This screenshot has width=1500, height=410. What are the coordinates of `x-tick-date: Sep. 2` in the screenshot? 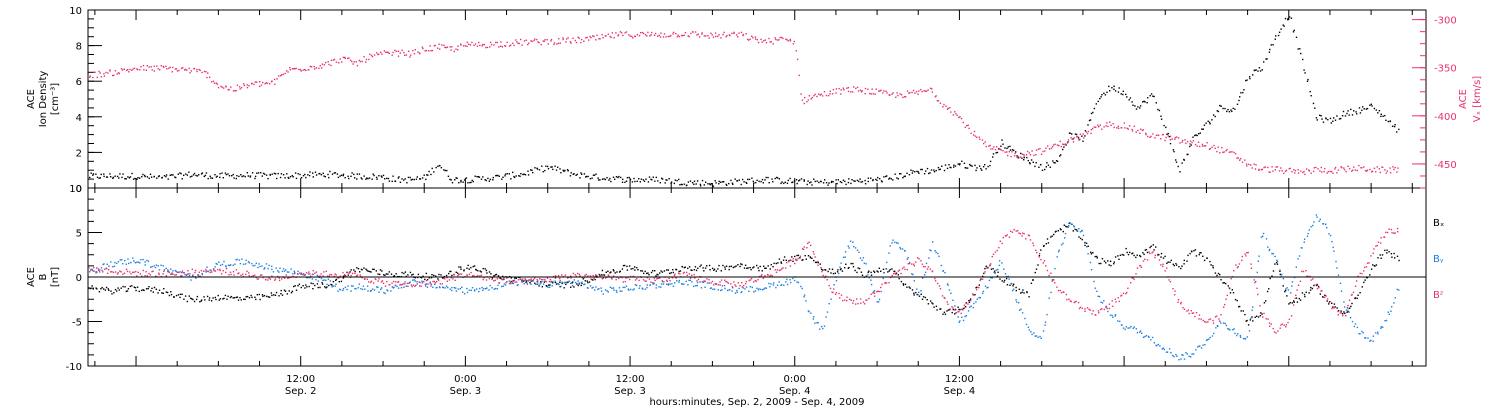 It's located at (301, 391).